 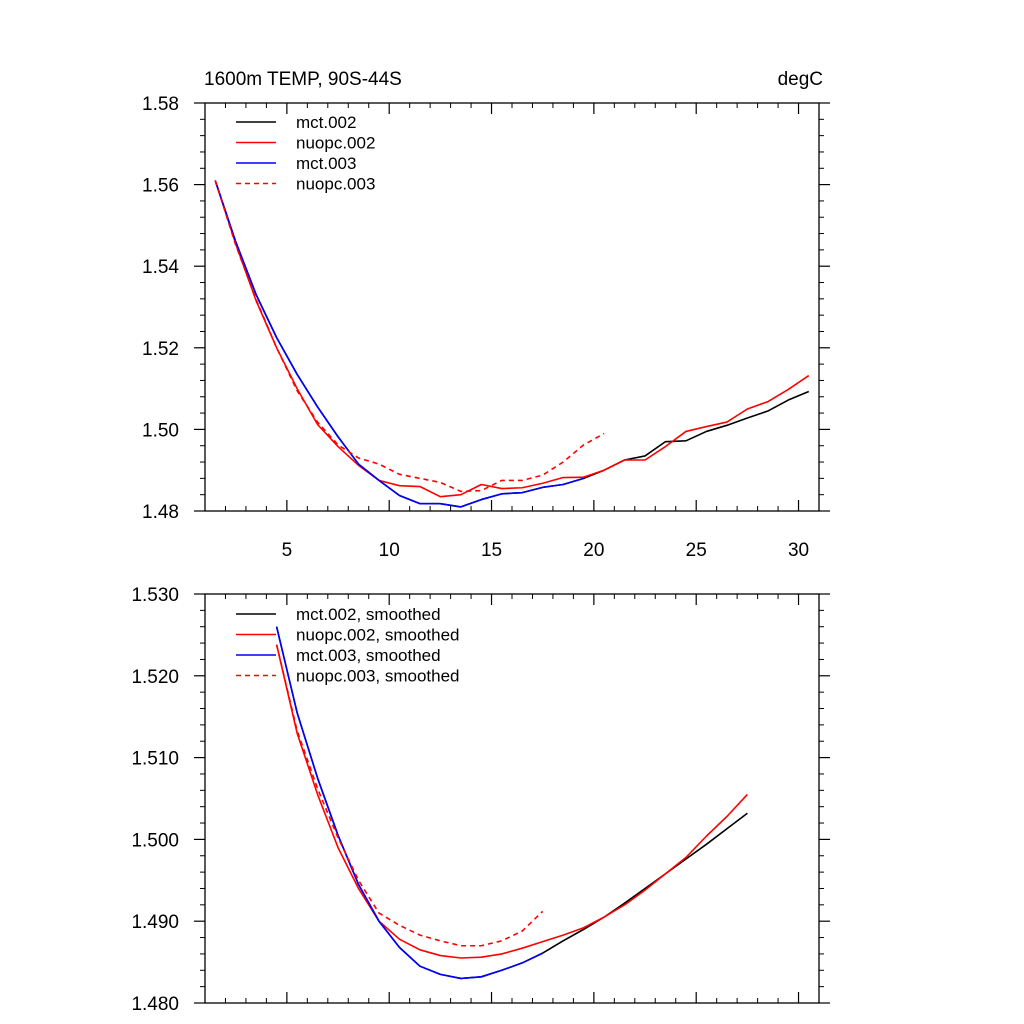 What do you see at coordinates (335, 143) in the screenshot?
I see `legend-label: nuopc.002` at bounding box center [335, 143].